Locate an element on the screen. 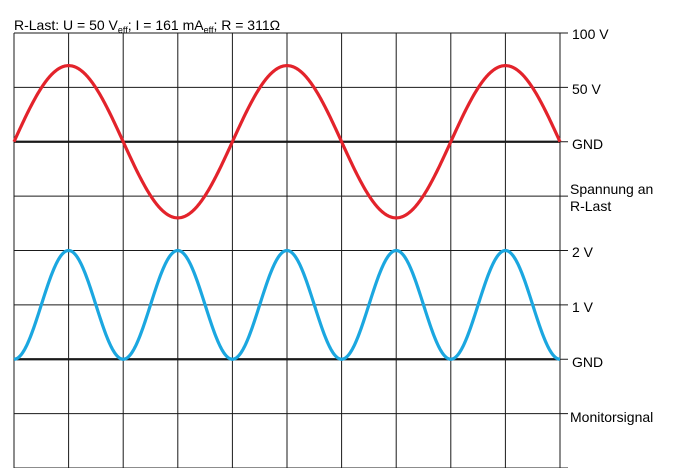  label-ticks is located at coordinates (564, 250).